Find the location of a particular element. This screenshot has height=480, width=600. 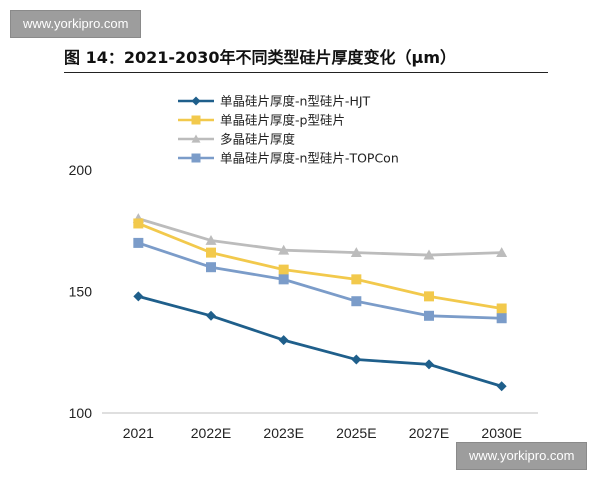

watermark-bottom: www.yorkipro.com is located at coordinates (522, 456).